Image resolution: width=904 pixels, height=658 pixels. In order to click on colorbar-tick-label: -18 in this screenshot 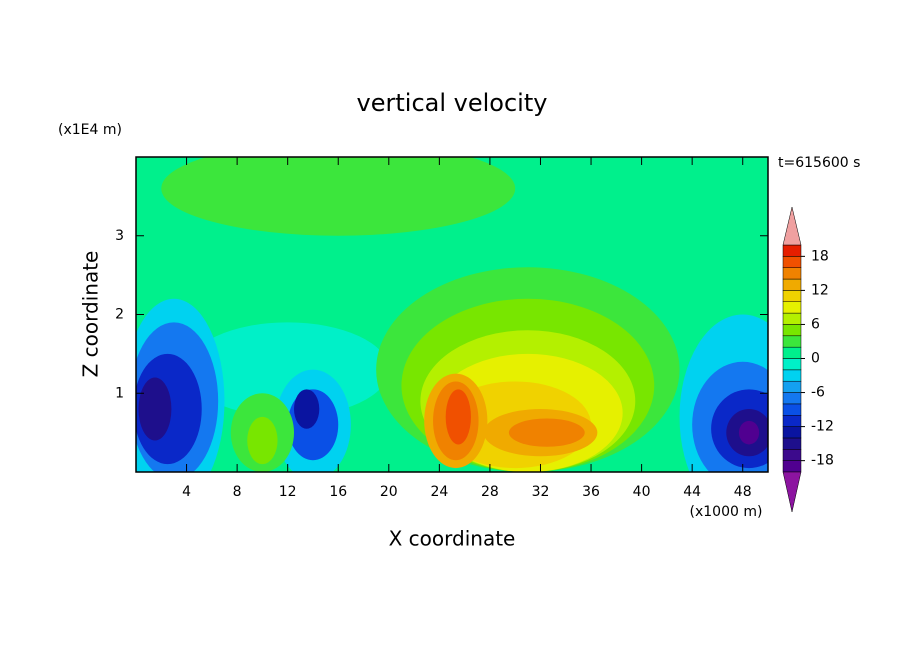, I will do `click(822, 461)`.